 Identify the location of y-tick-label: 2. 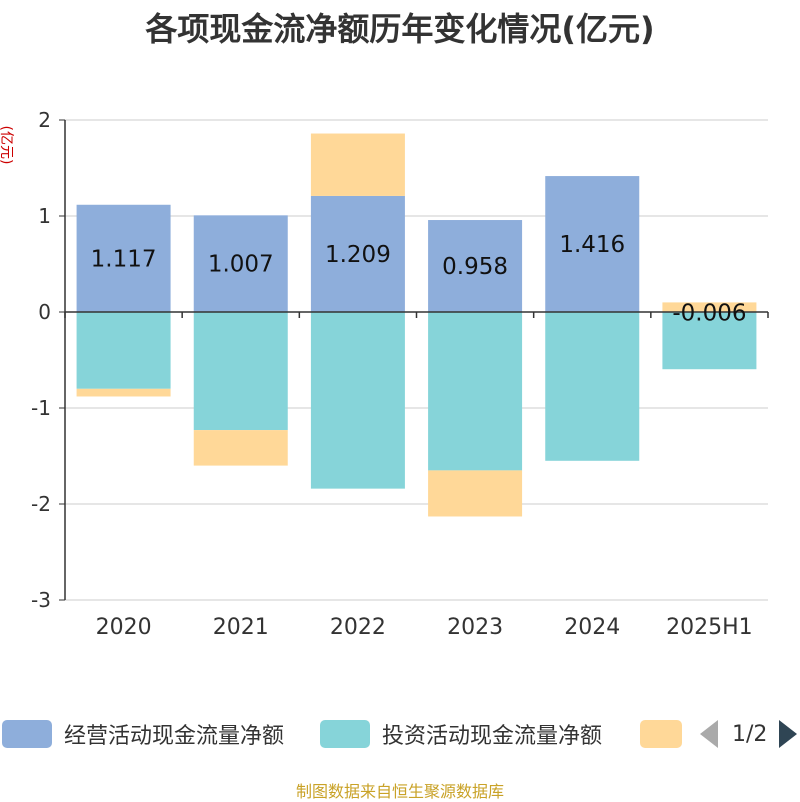
(44, 120).